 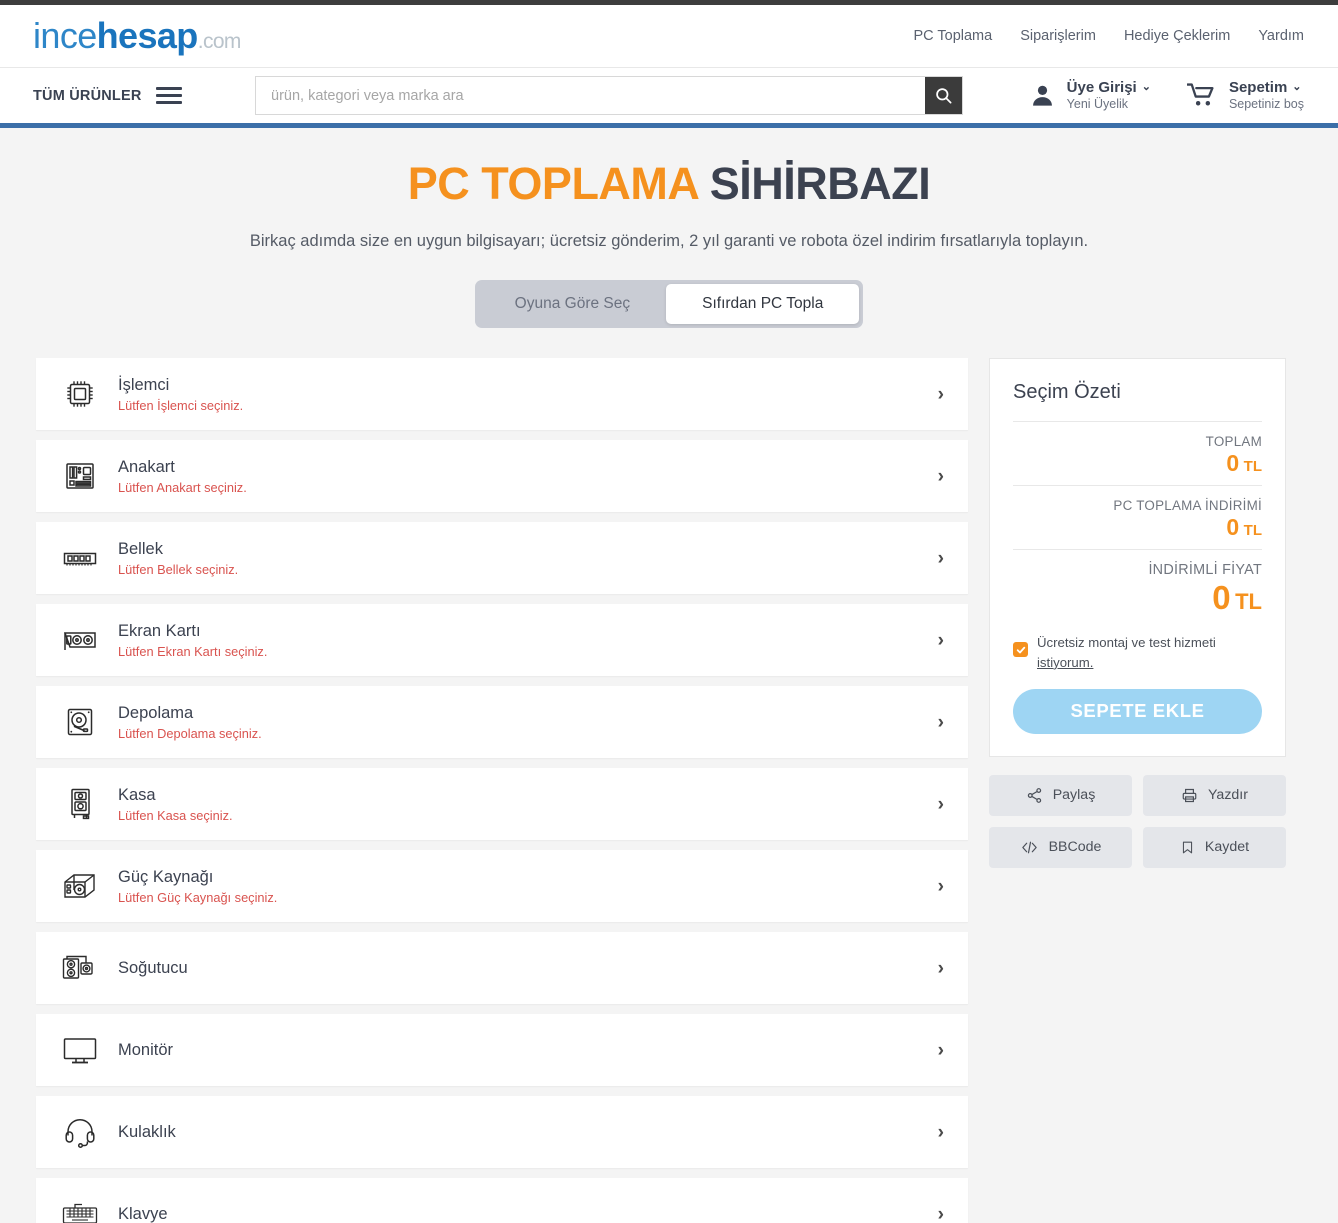 What do you see at coordinates (153, 967) in the screenshot?
I see `component-name: Soğutucu` at bounding box center [153, 967].